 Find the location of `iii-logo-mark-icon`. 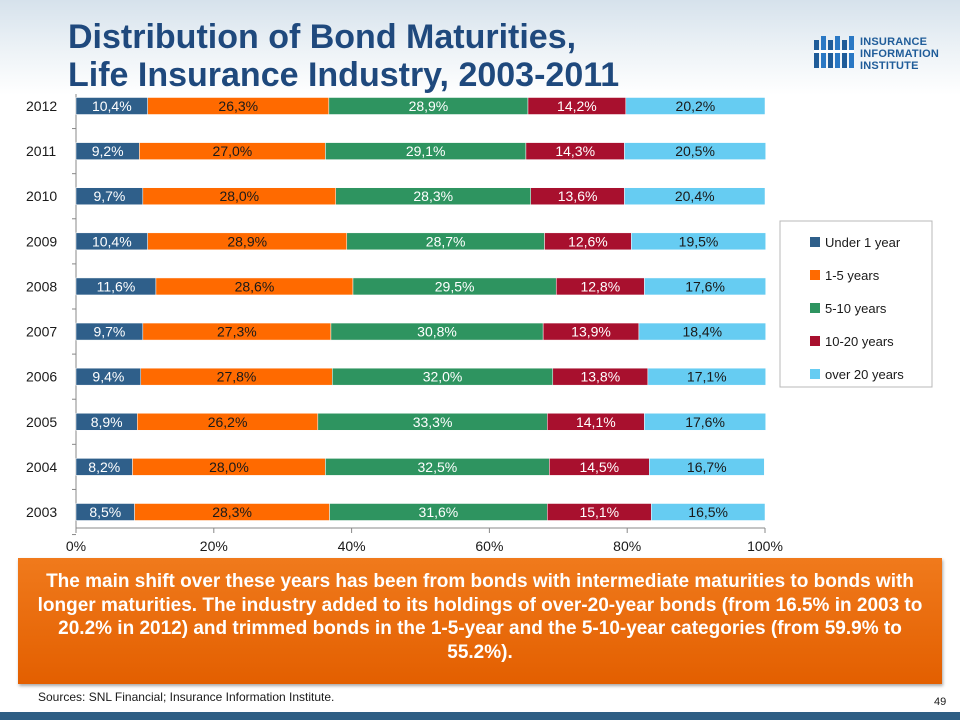

iii-logo-mark-icon is located at coordinates (834, 52).